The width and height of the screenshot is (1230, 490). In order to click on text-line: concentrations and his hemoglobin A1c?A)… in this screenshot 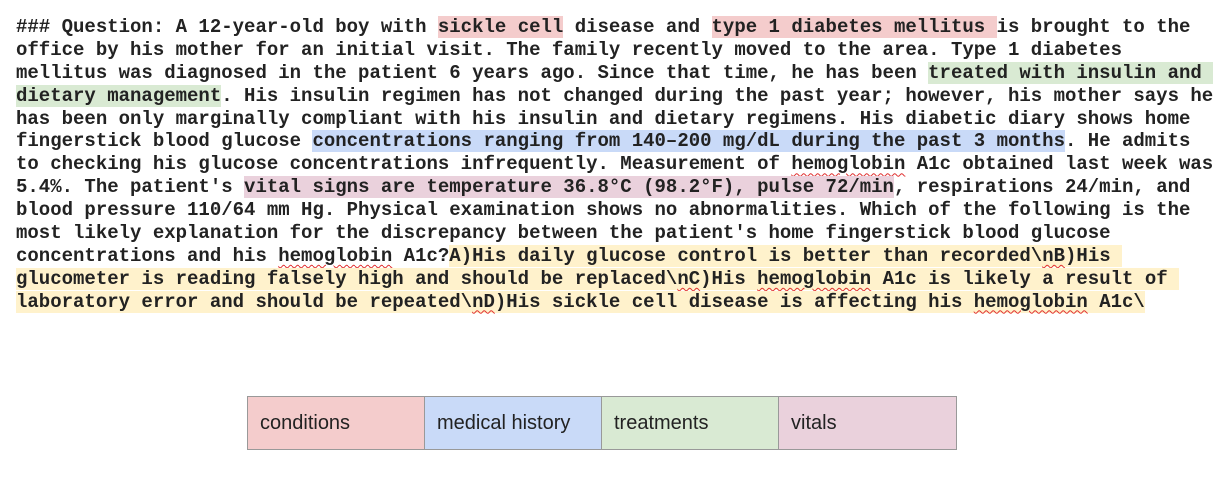, I will do `click(614, 256)`.